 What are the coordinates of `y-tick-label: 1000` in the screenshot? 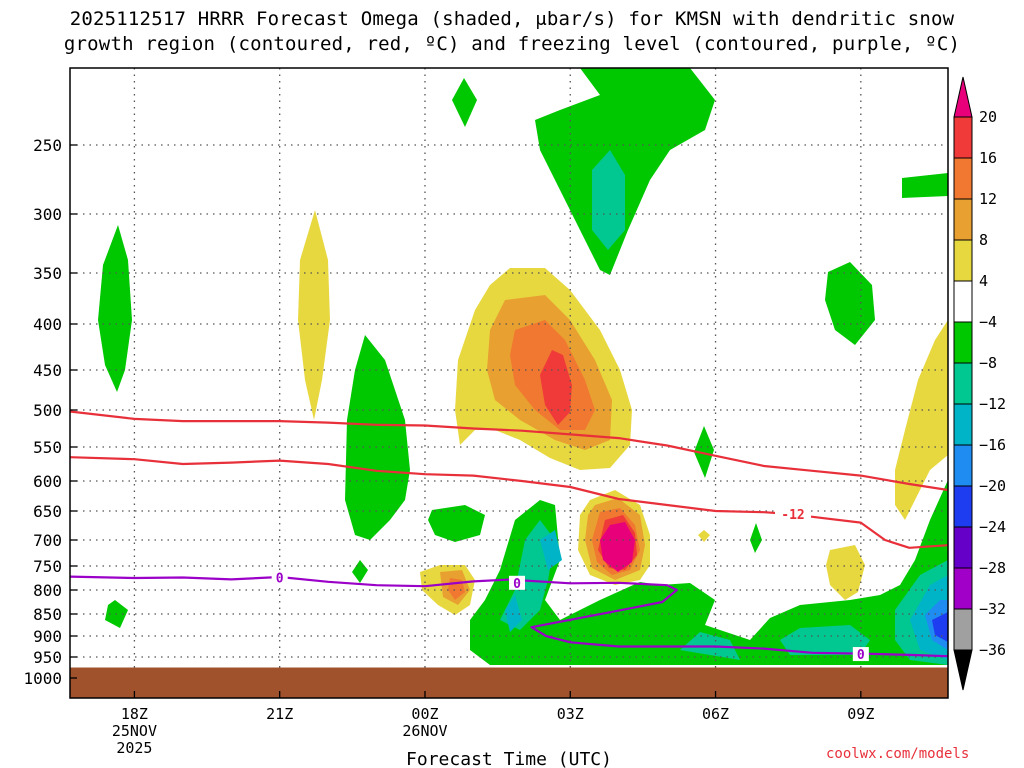 It's located at (42, 678).